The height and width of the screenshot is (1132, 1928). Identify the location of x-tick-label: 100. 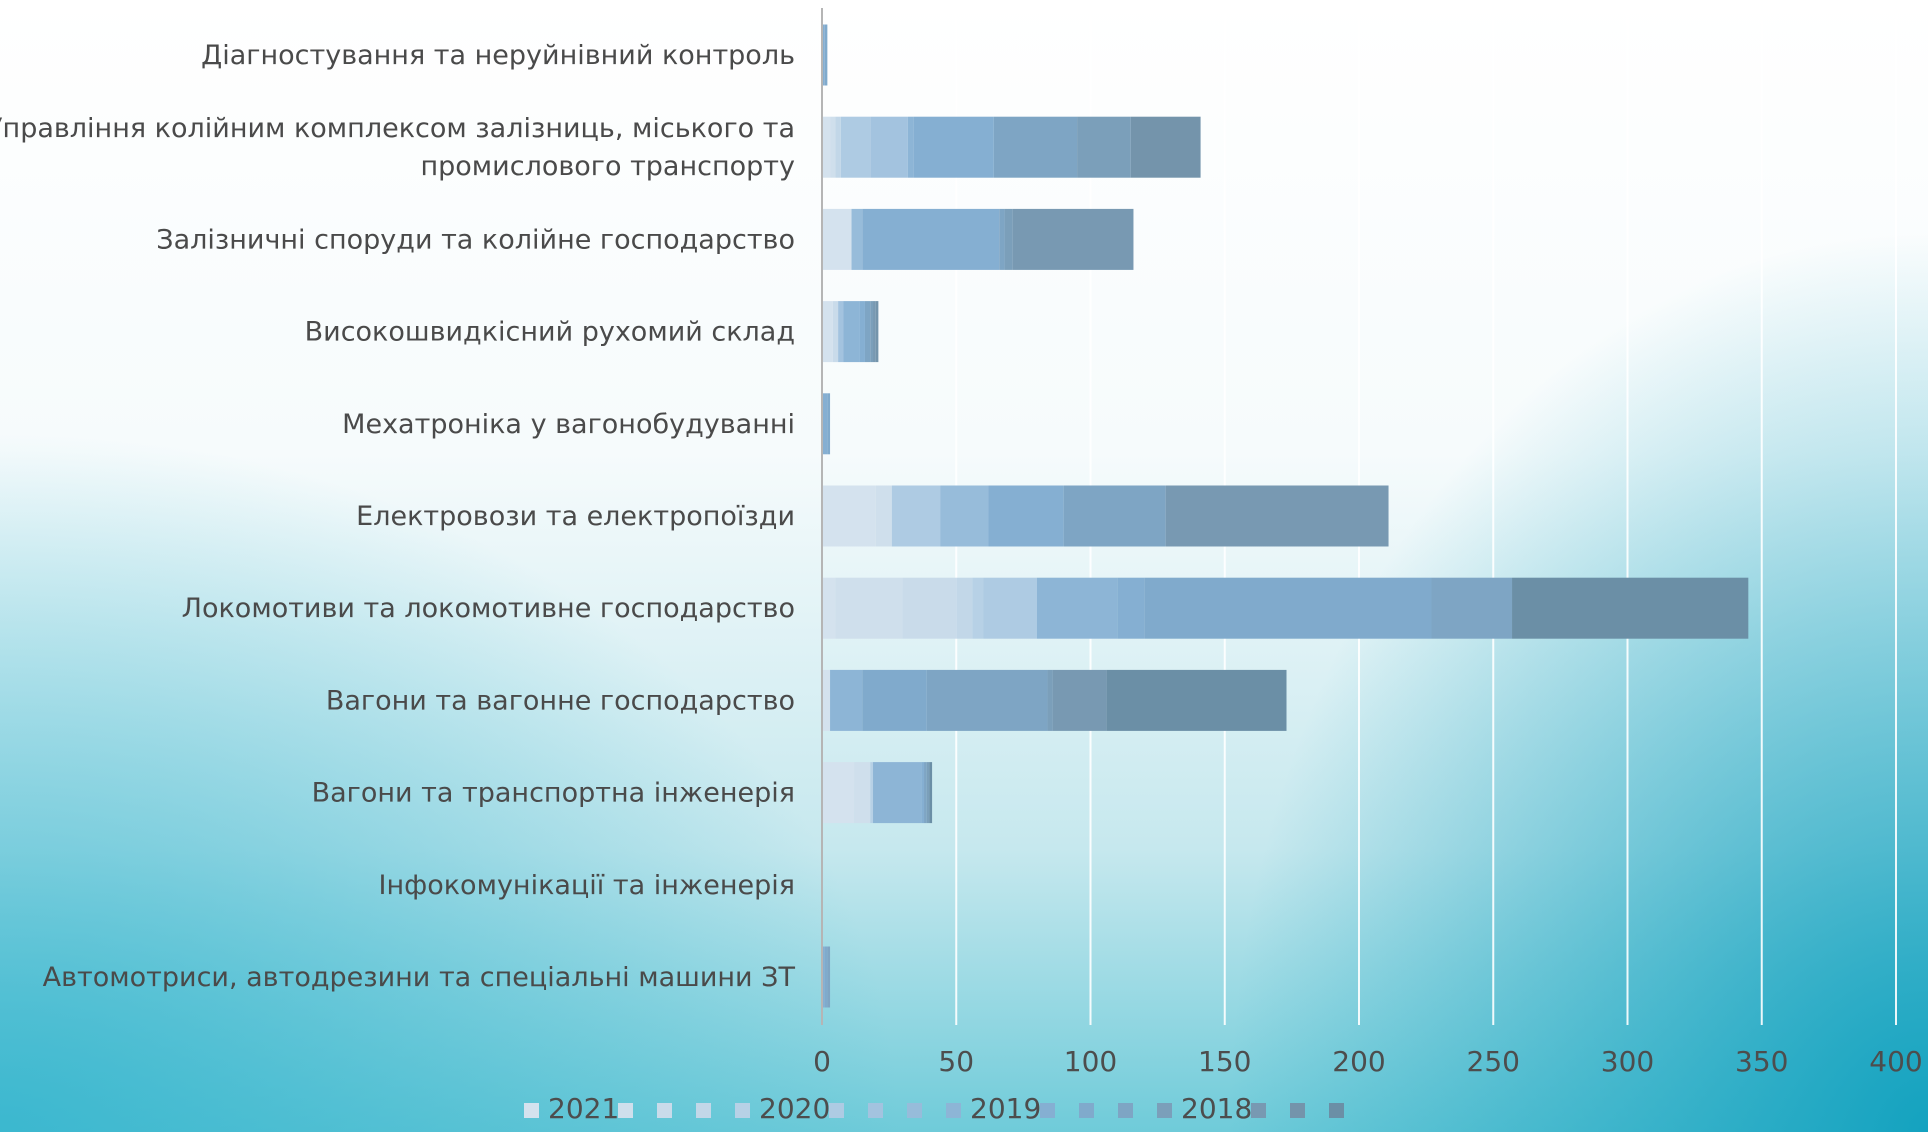
(1090, 1061).